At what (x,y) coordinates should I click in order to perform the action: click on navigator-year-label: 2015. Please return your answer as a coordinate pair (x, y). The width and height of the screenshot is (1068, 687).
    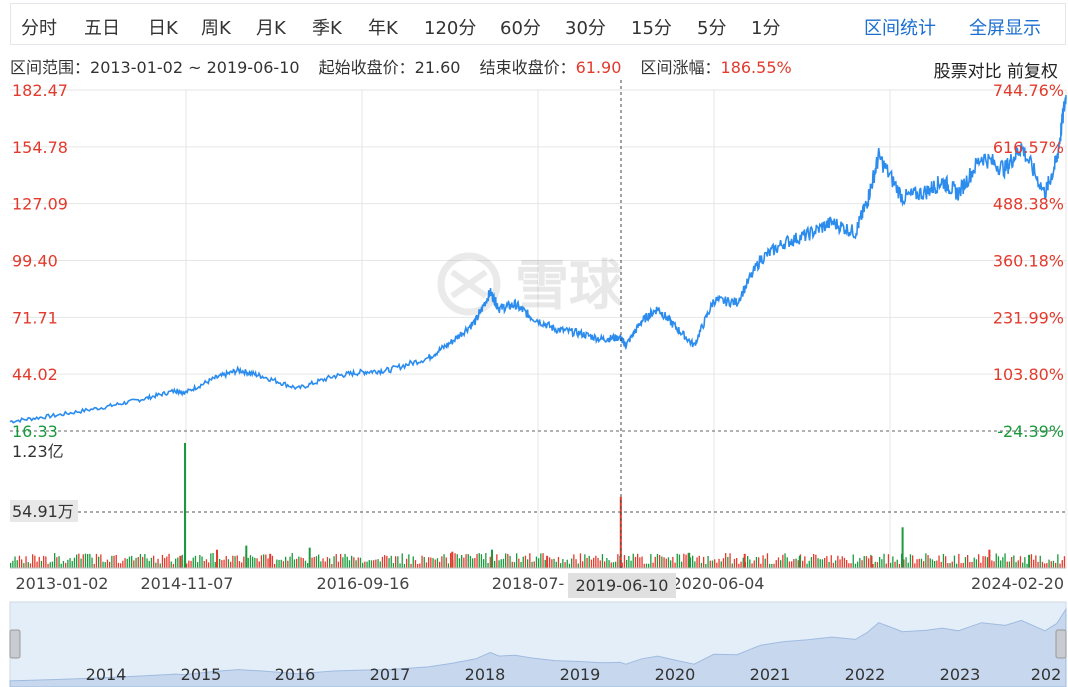
    Looking at the image, I should click on (201, 674).